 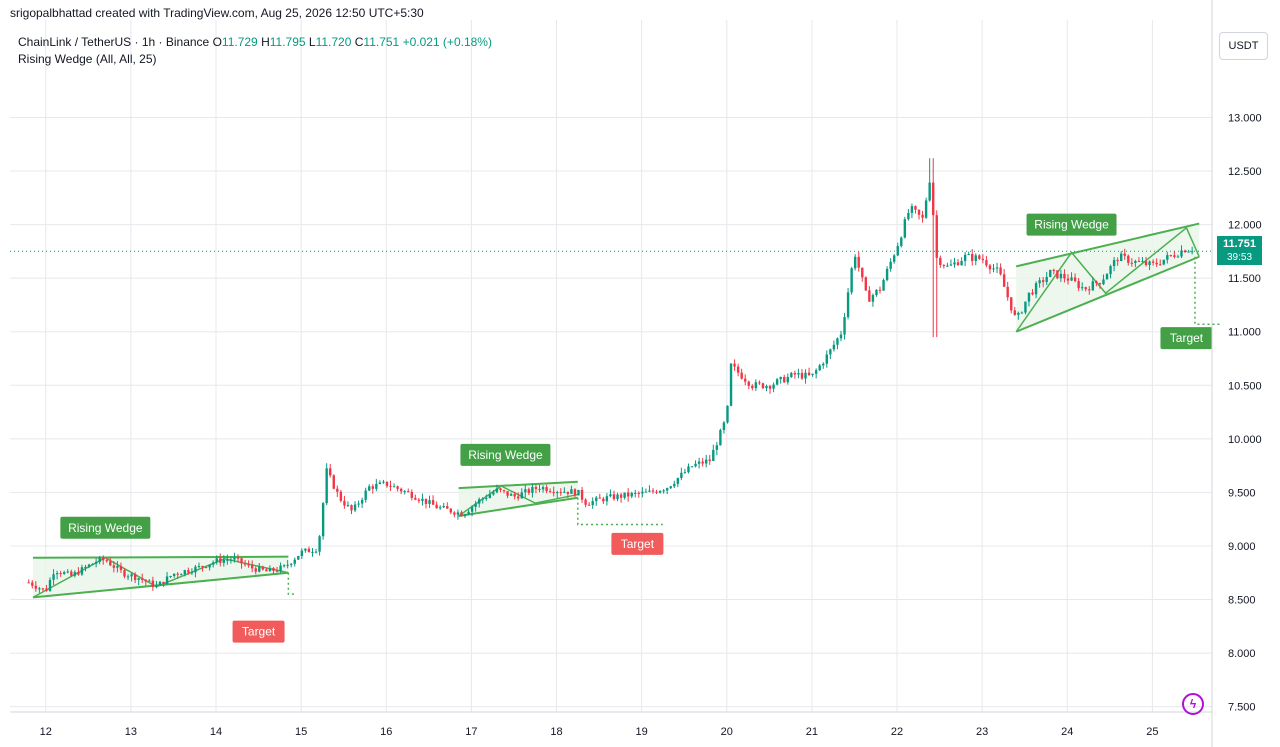 What do you see at coordinates (1239, 244) in the screenshot?
I see `last-price-value: 11.751` at bounding box center [1239, 244].